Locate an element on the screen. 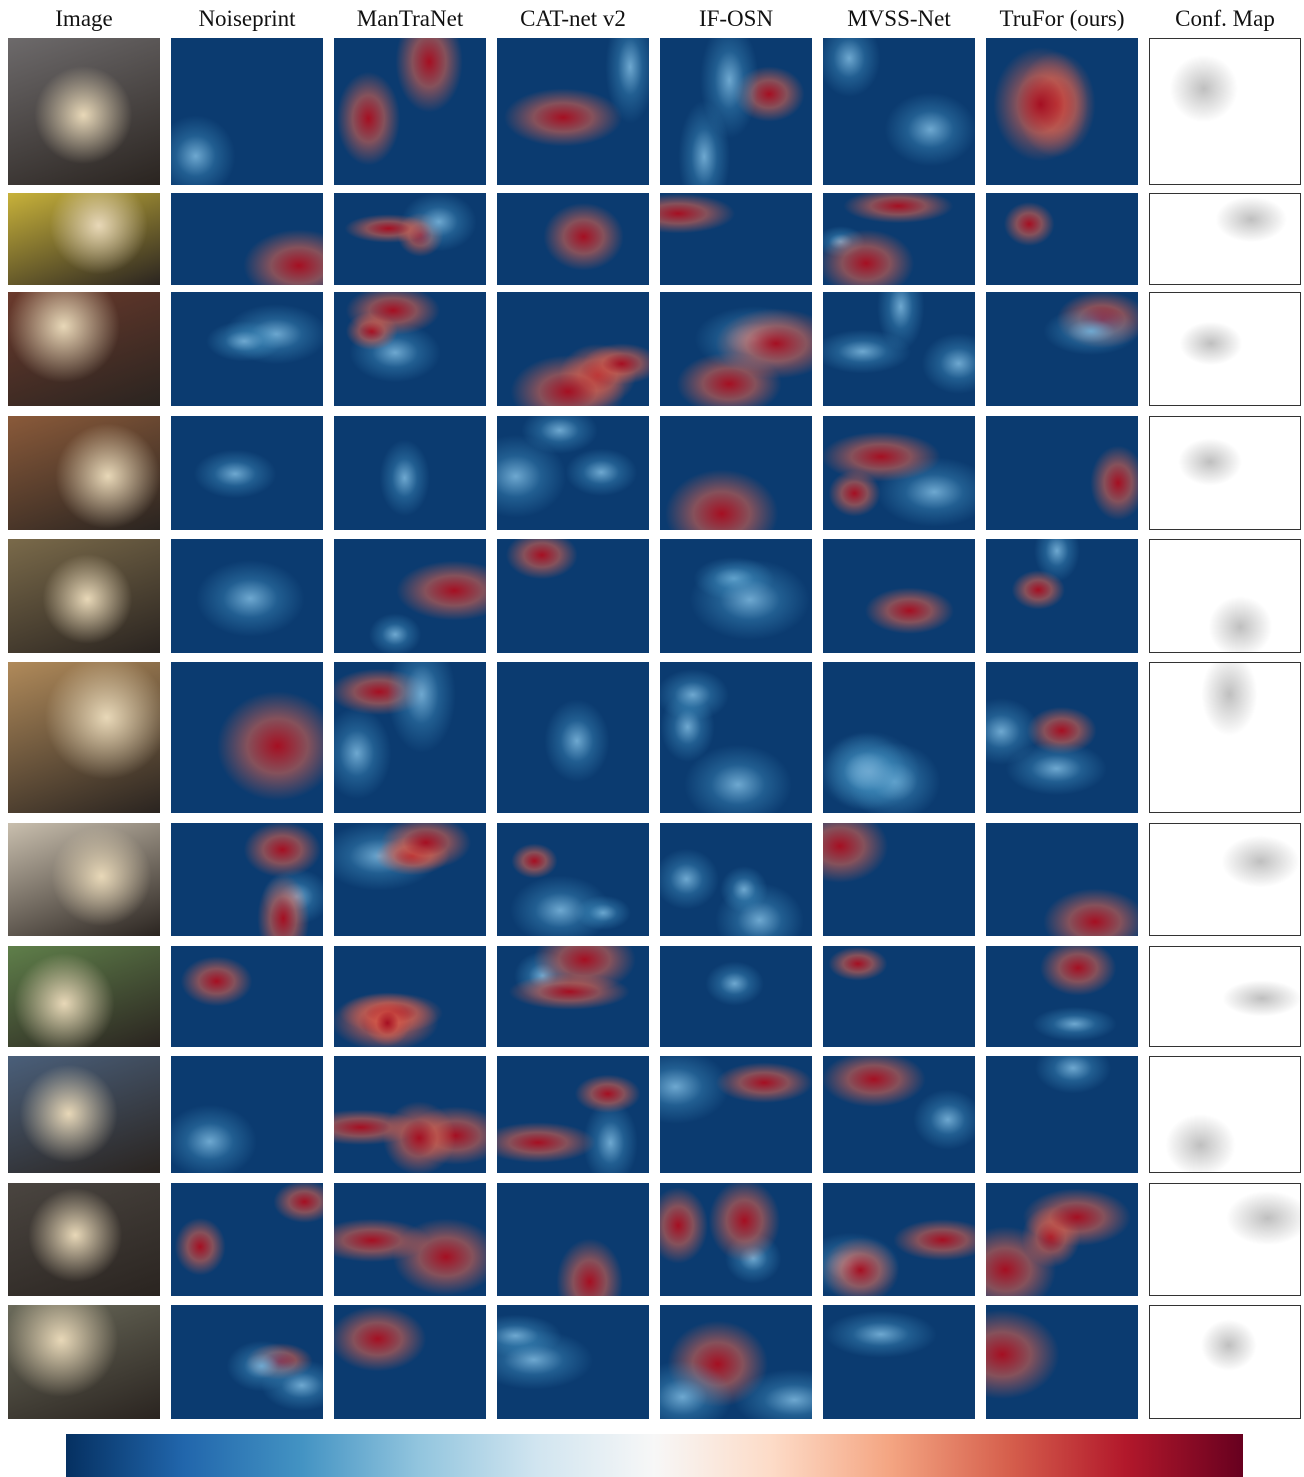 The height and width of the screenshot is (1477, 1304). column-header: Noiseprint is located at coordinates (247, 18).